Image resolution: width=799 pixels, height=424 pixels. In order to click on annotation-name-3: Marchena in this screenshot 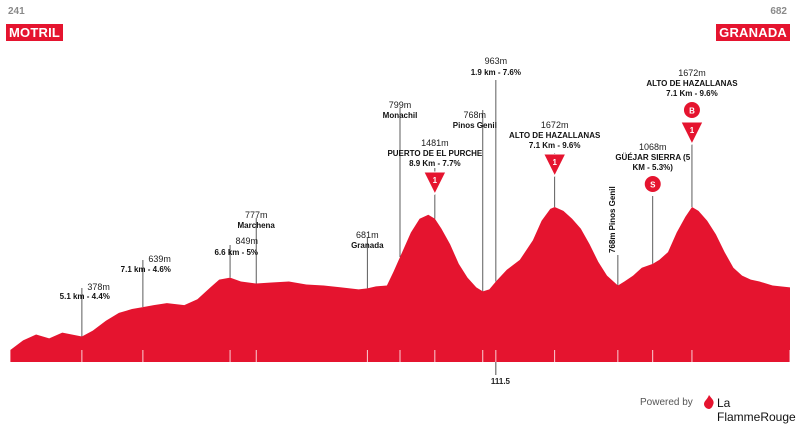, I will do `click(257, 225)`.